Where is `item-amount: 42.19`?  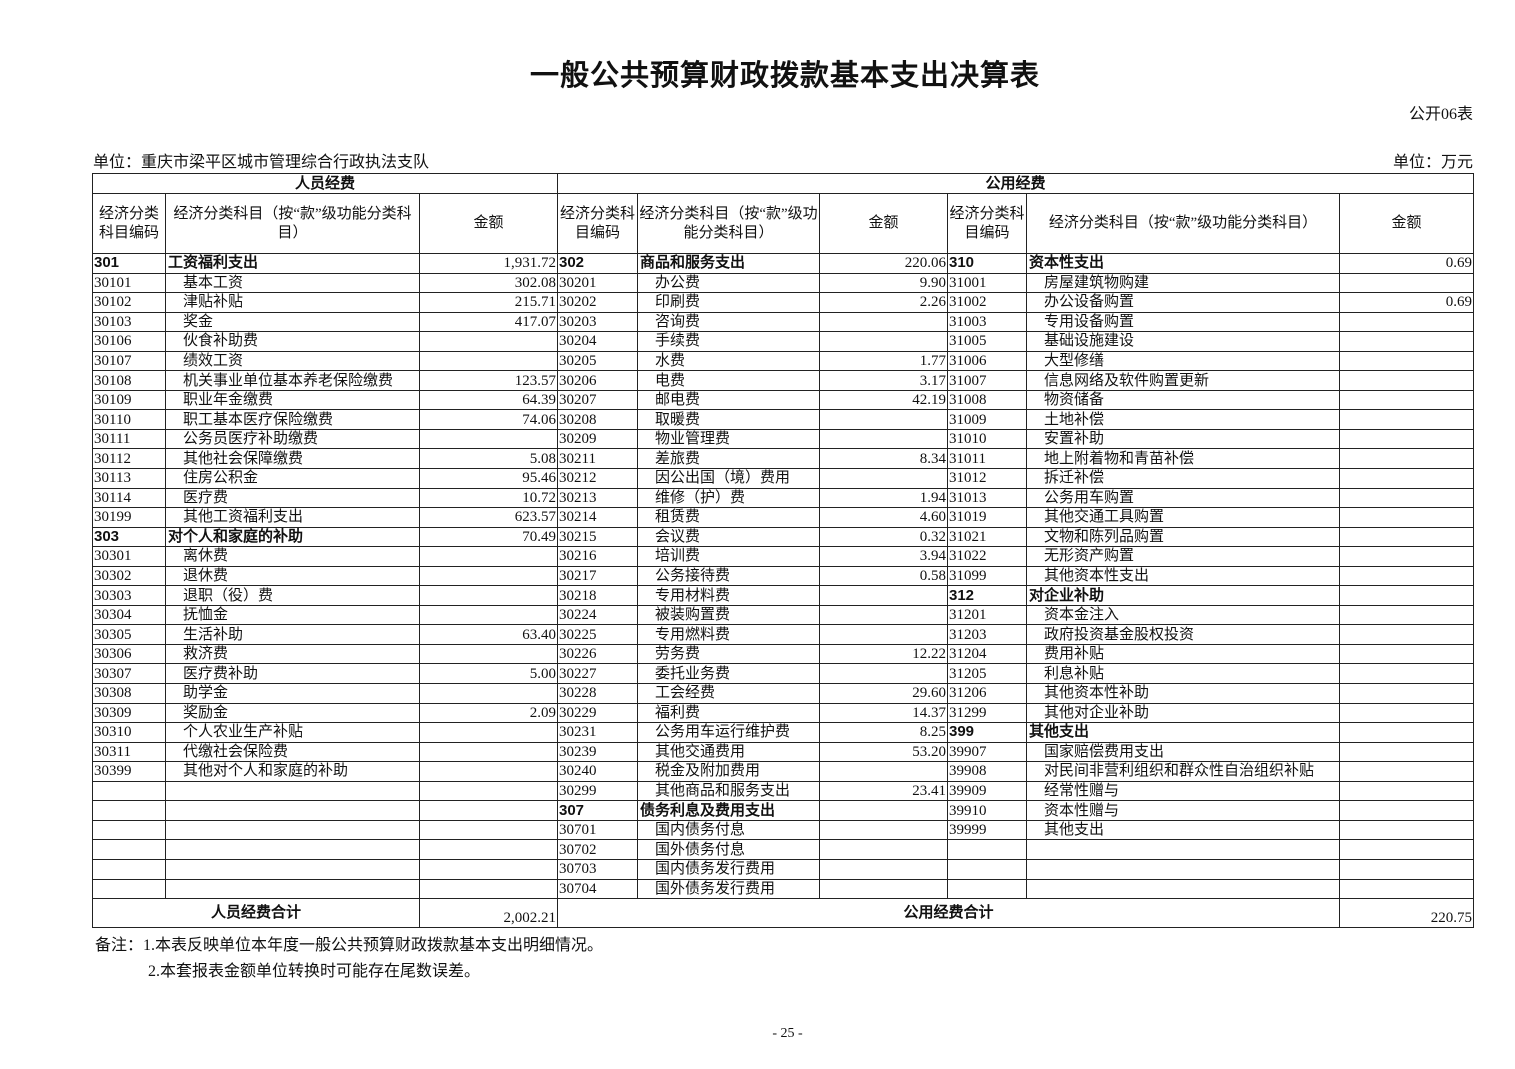
item-amount: 42.19 is located at coordinates (883, 400).